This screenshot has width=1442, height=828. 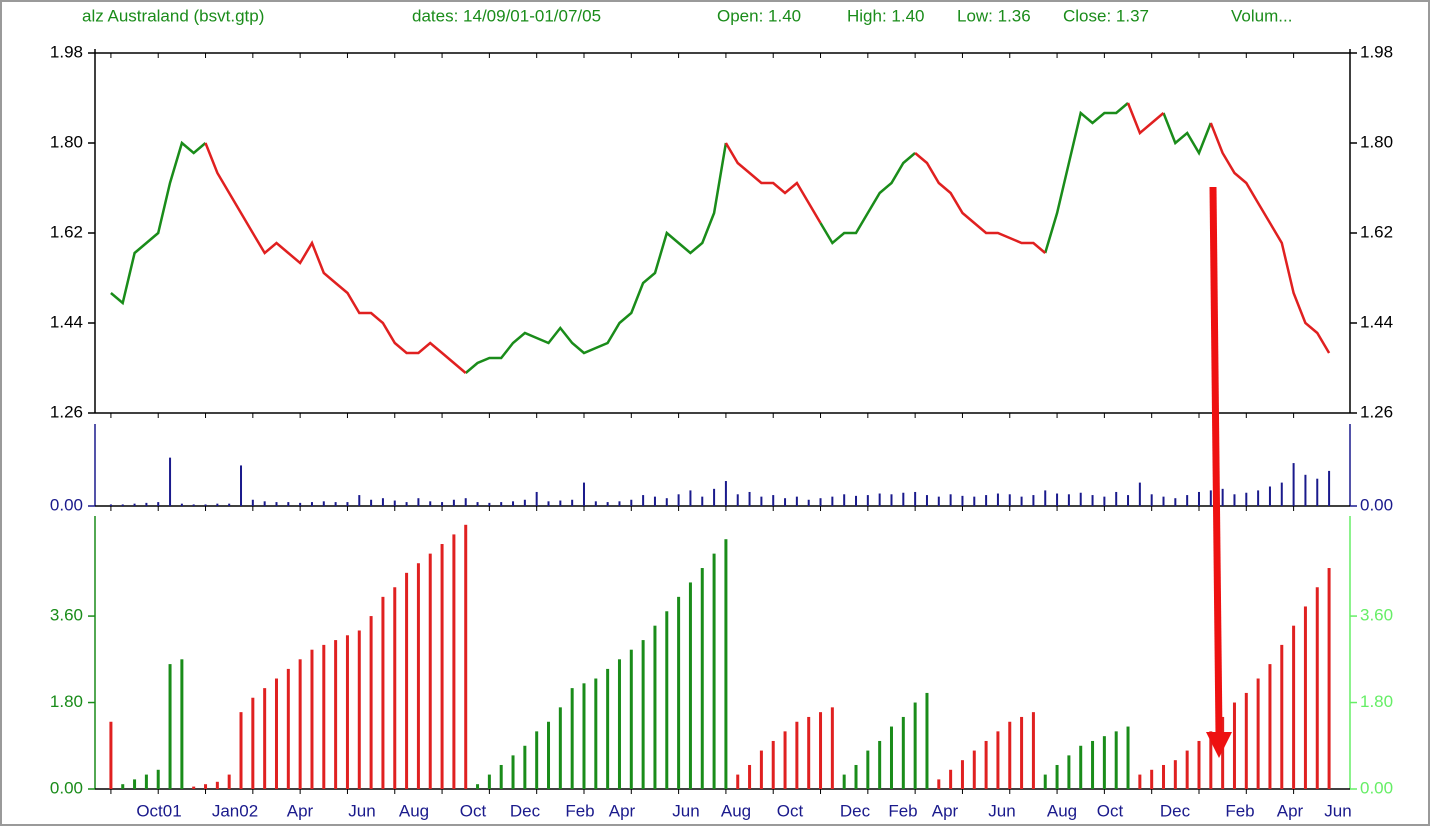 I want to click on header-text: High: 1.40, so click(x=886, y=15).